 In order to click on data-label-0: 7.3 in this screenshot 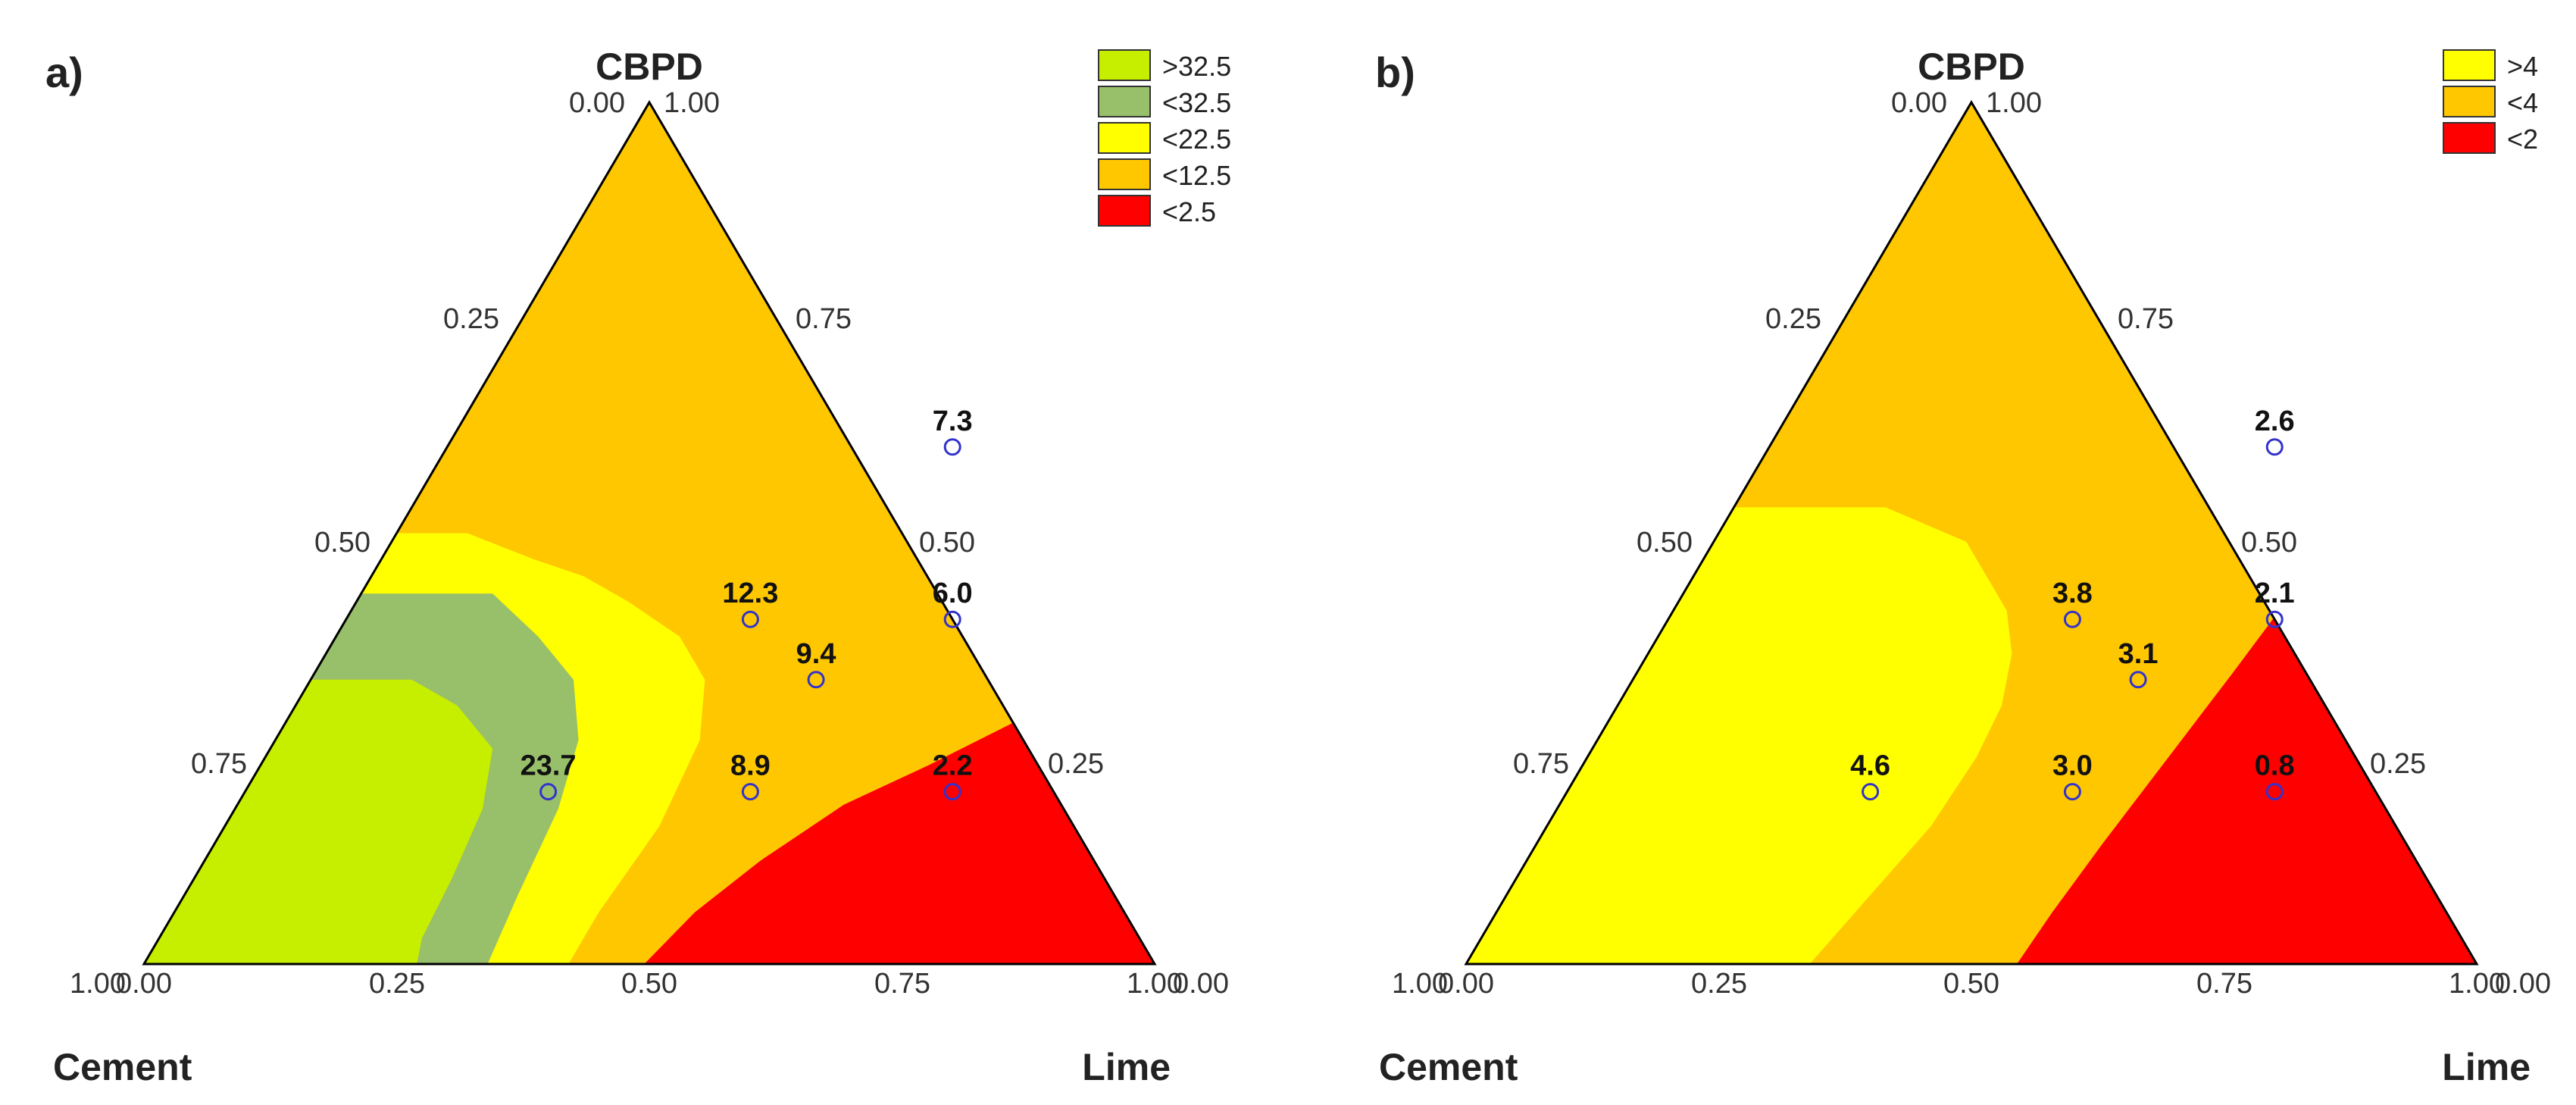, I will do `click(953, 421)`.